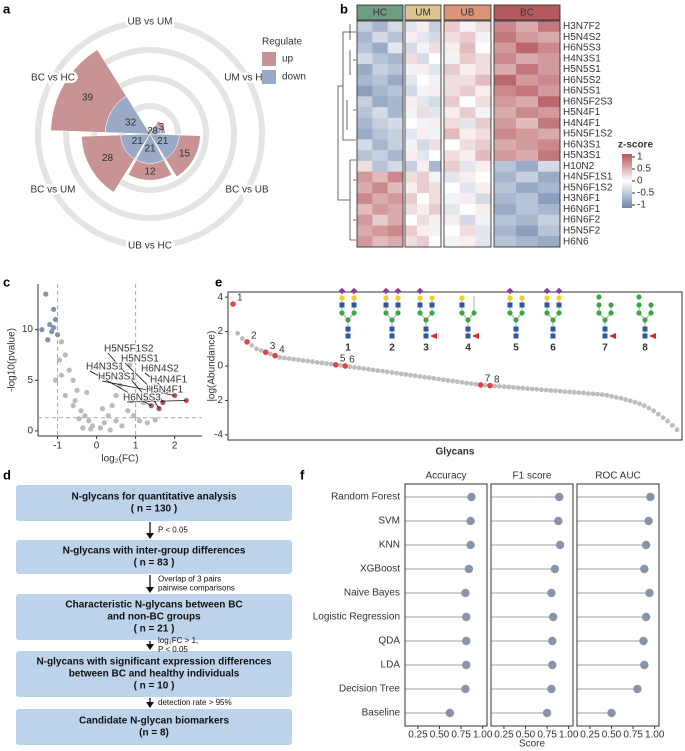 The height and width of the screenshot is (751, 685). I want to click on x-tick-label: 0.75, so click(633, 735).